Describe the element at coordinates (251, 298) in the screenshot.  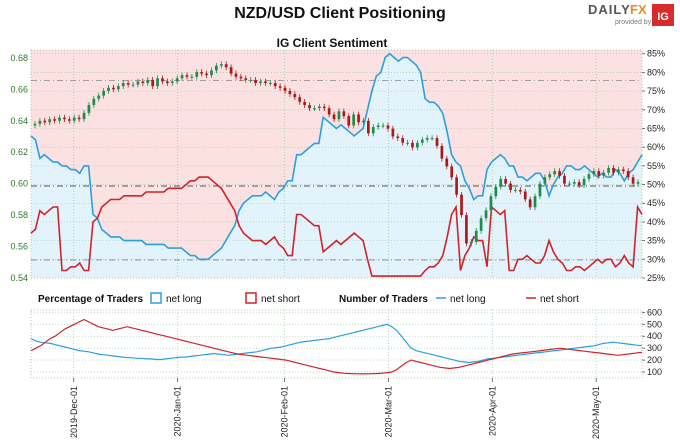
I see `legend-pct-short-swatch` at that location.